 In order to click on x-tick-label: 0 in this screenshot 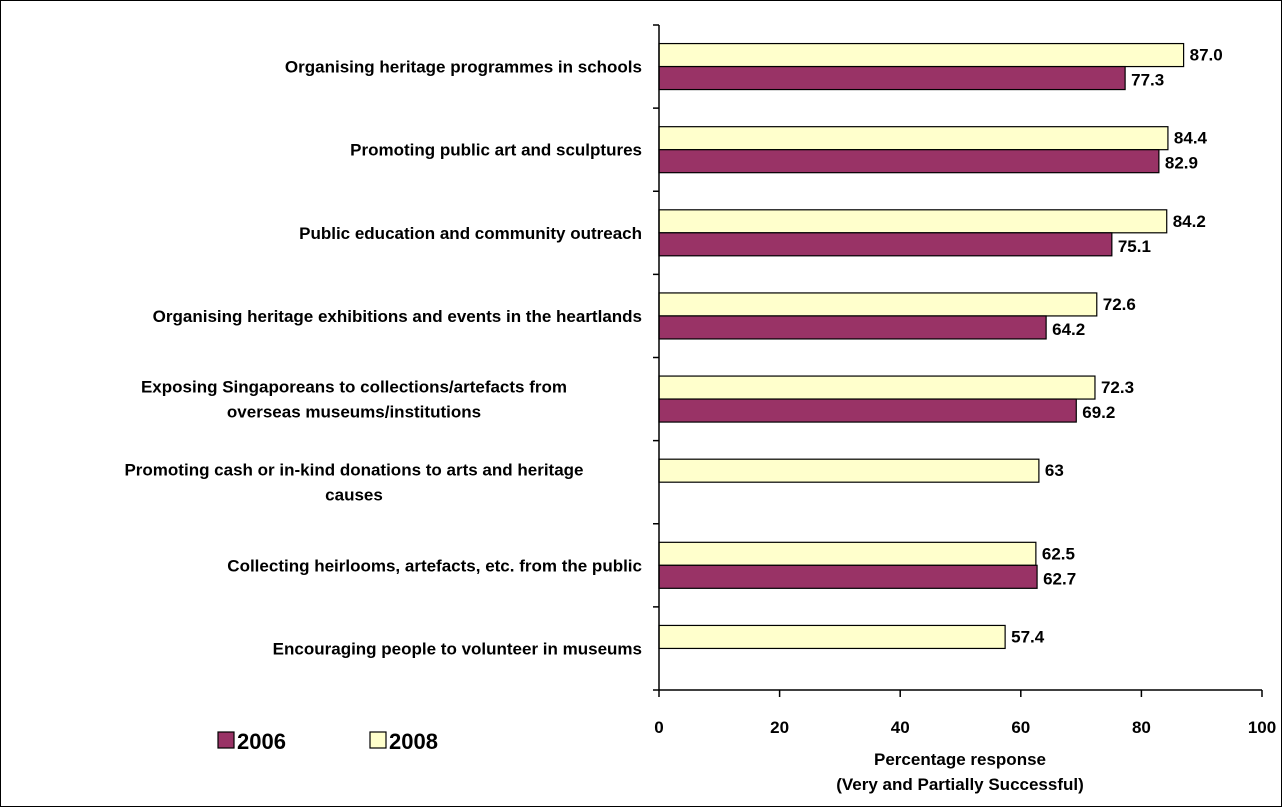, I will do `click(658, 727)`.